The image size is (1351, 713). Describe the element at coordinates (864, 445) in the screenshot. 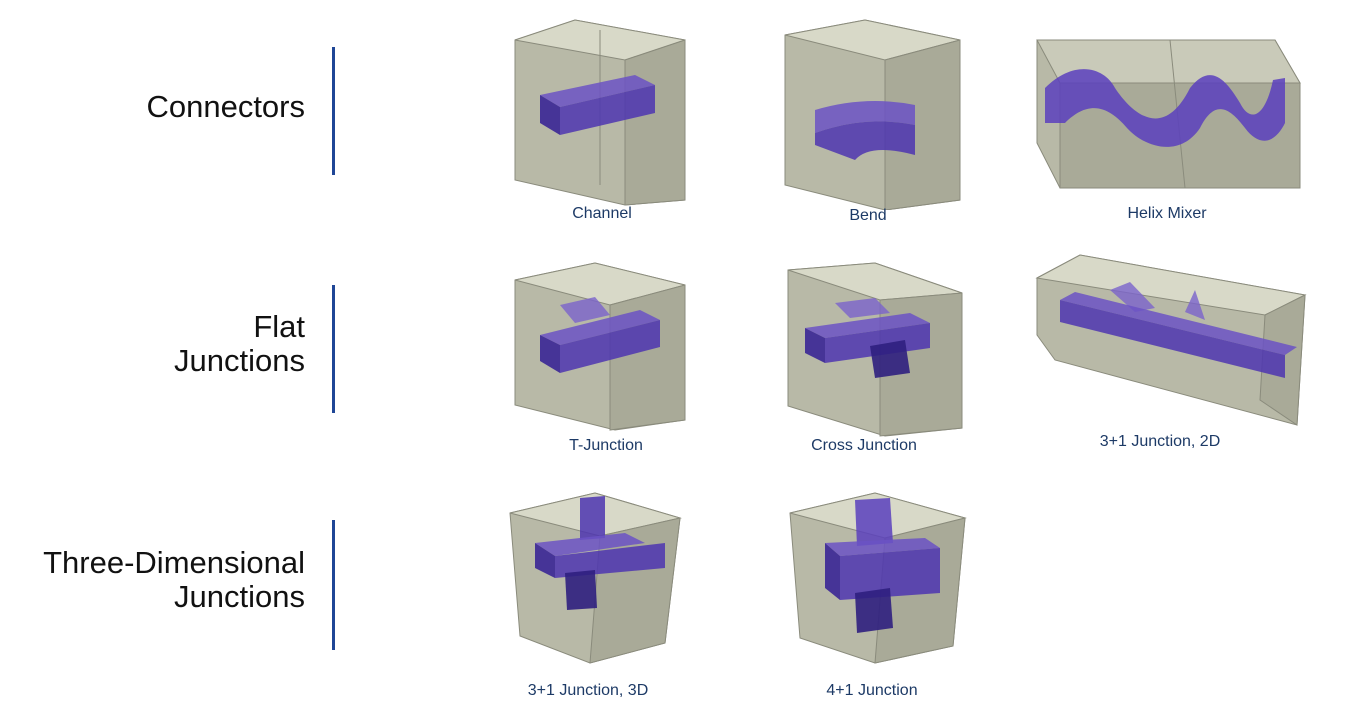

I see `cross-junction-label: Cross Junction` at that location.